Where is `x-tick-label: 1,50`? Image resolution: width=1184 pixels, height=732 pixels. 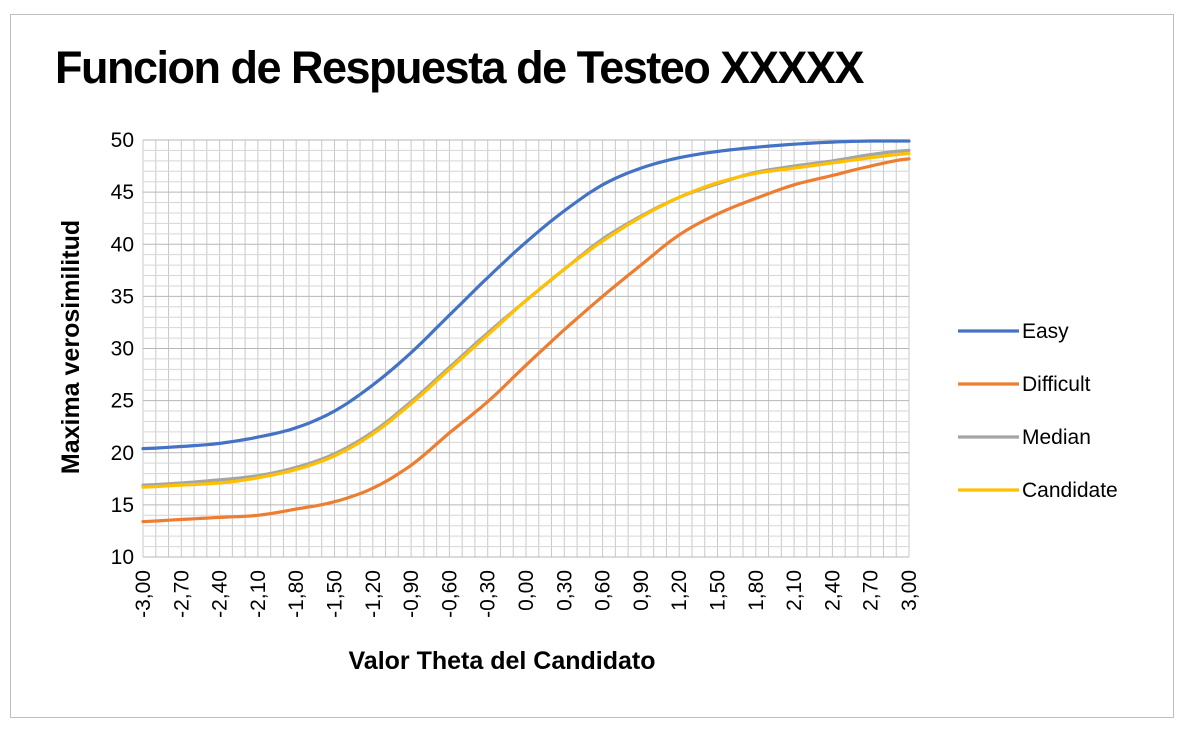 x-tick-label: 1,50 is located at coordinates (718, 590).